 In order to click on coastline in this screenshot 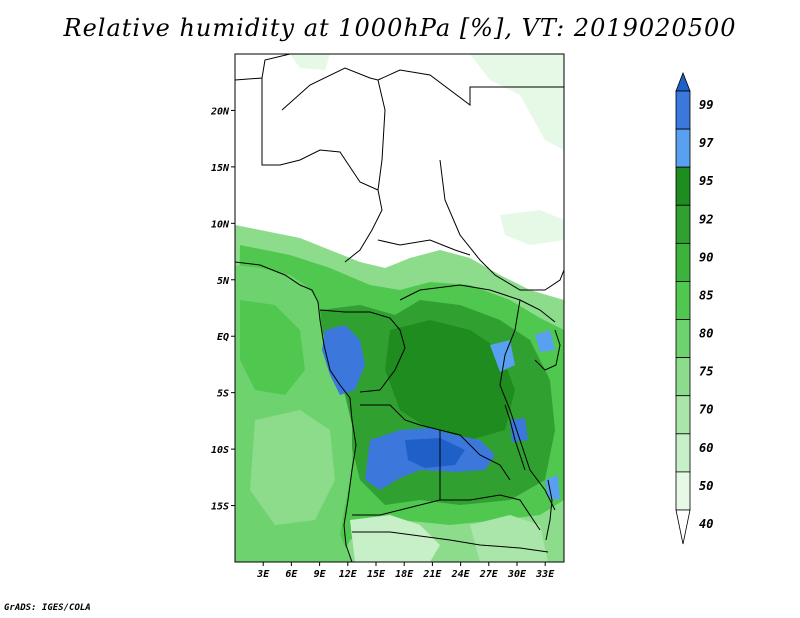, I will do `click(296, 411)`.